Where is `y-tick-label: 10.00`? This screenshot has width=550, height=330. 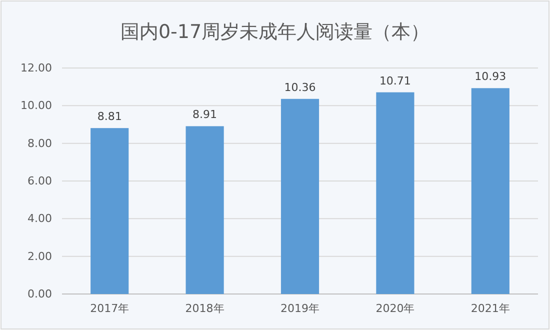 y-tick-label: 10.00 is located at coordinates (36, 105).